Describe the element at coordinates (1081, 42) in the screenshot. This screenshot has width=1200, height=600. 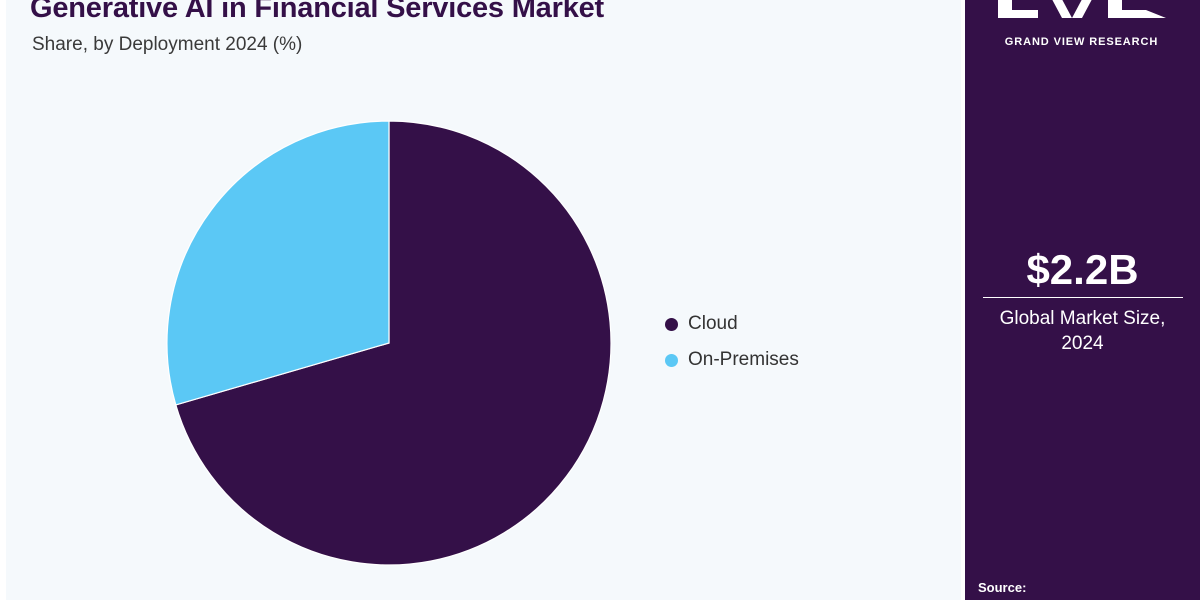
I see `brand-name: GRAND VIEW RESEARCH` at that location.